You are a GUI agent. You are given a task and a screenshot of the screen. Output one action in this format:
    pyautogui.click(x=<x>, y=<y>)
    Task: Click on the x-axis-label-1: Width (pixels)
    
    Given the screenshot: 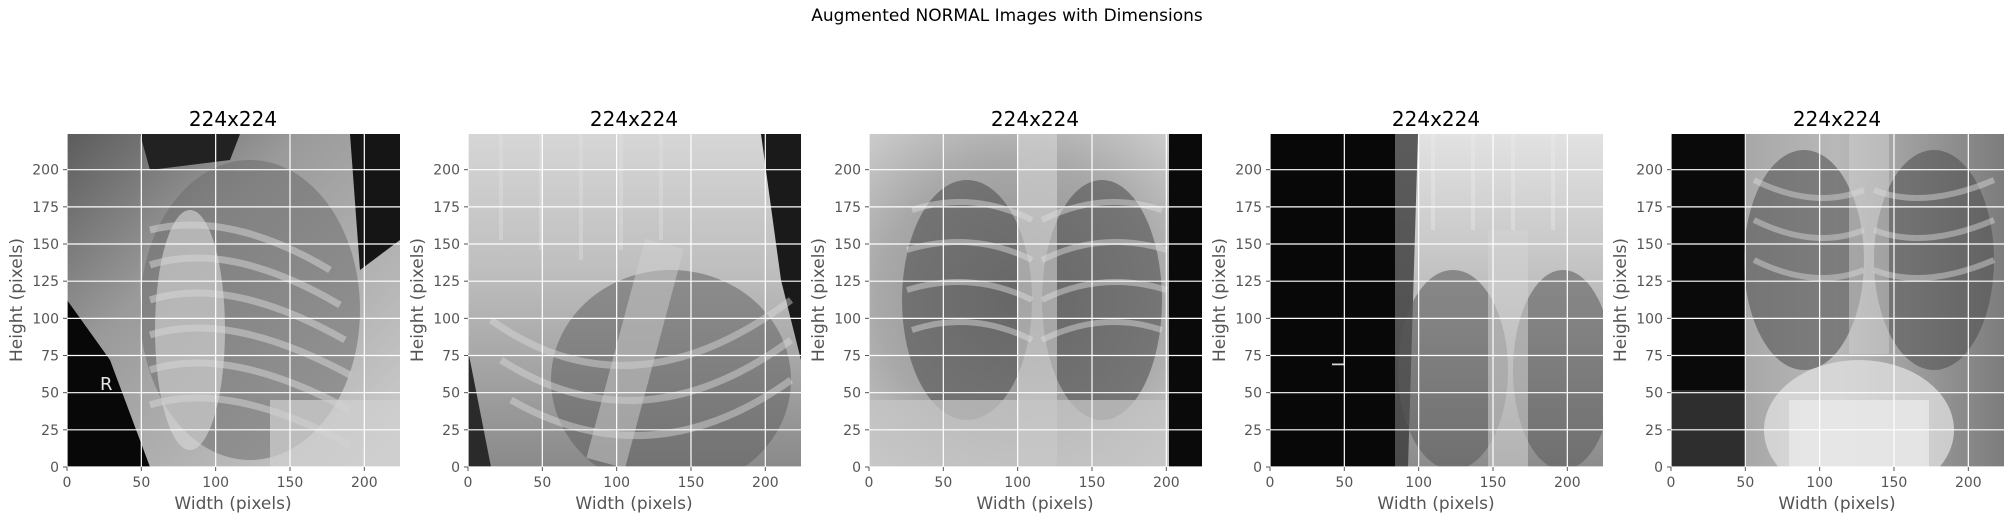 What is the action you would take?
    pyautogui.click(x=232, y=504)
    